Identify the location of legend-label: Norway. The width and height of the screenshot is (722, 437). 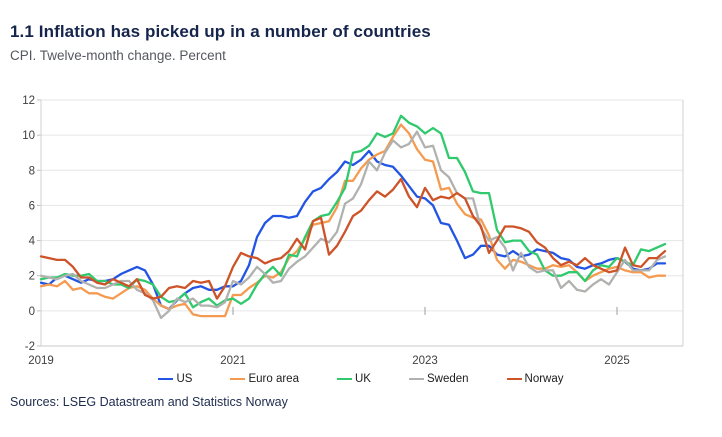
(544, 379).